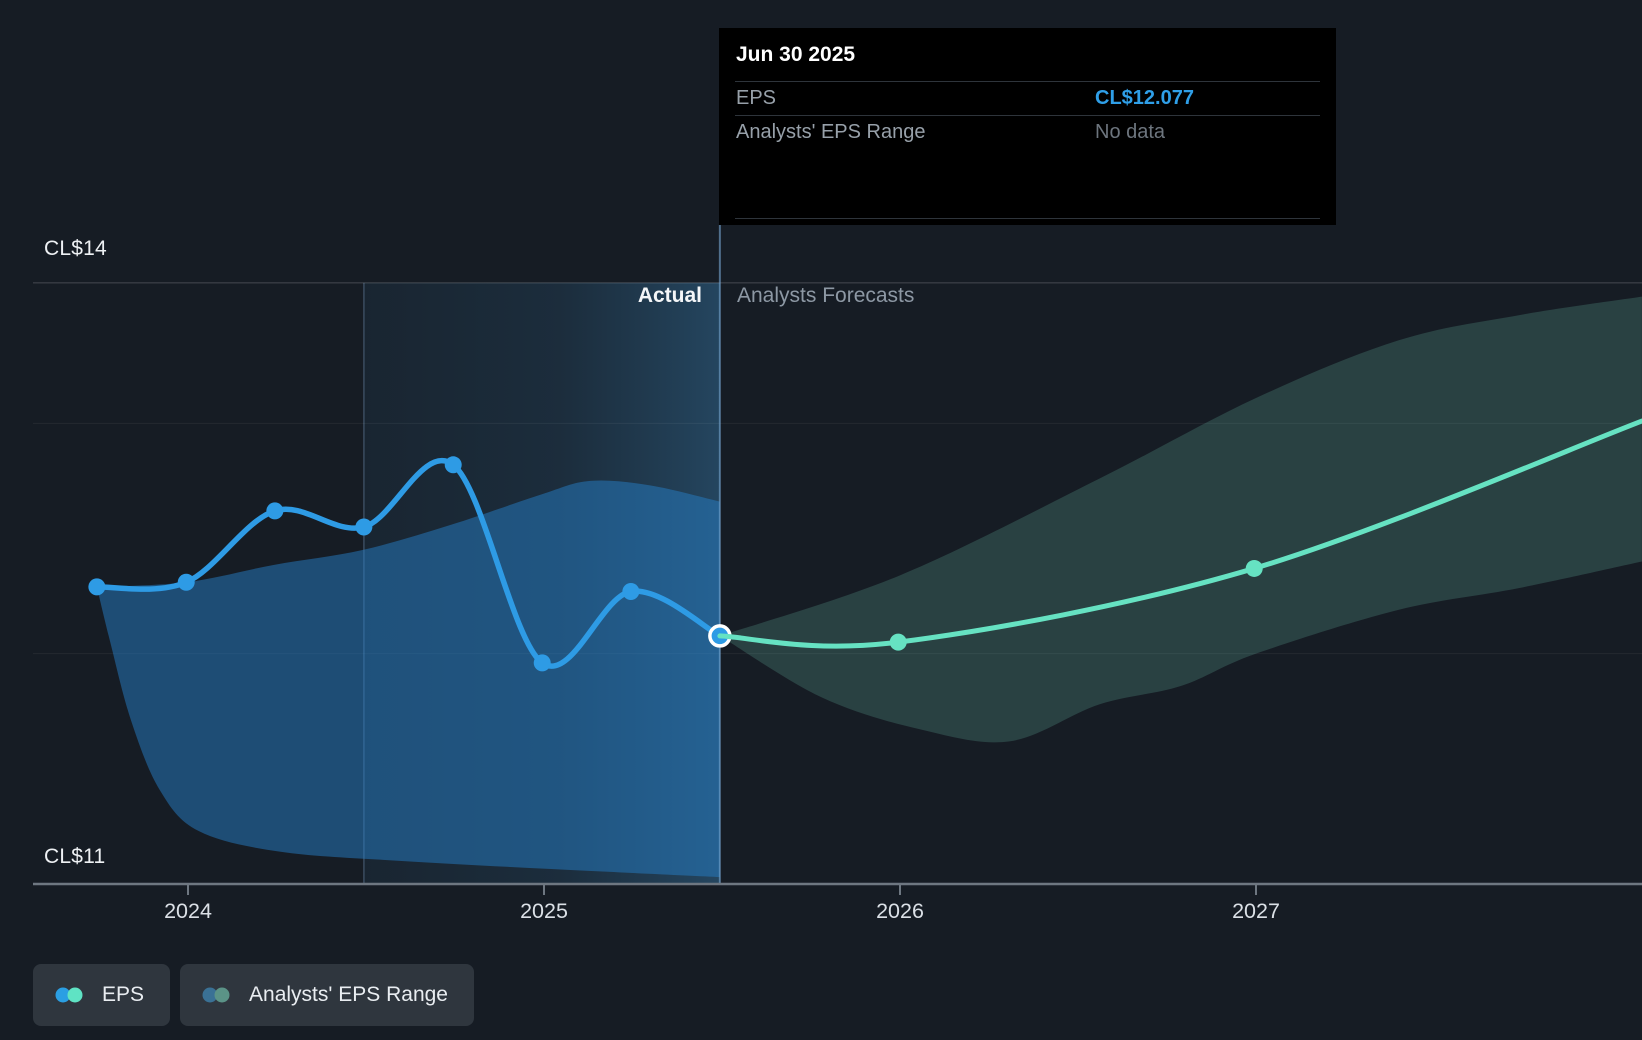 This screenshot has width=1642, height=1040. Describe the element at coordinates (826, 295) in the screenshot. I see `forecast-section-label: Analysts Forecasts` at that location.